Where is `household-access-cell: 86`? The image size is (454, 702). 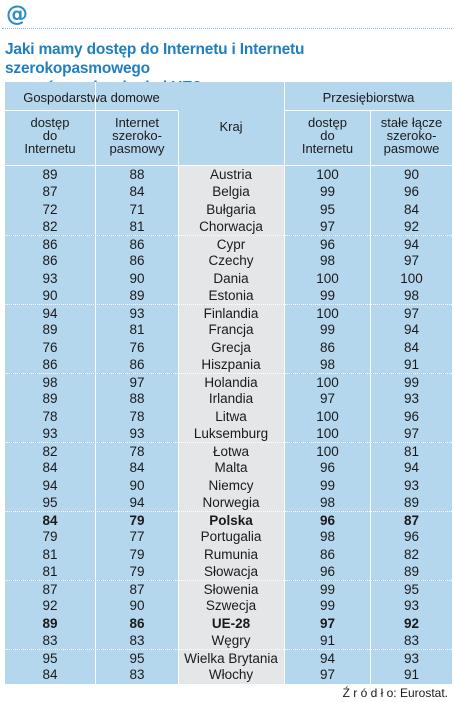
household-access-cell: 86 is located at coordinates (50, 364).